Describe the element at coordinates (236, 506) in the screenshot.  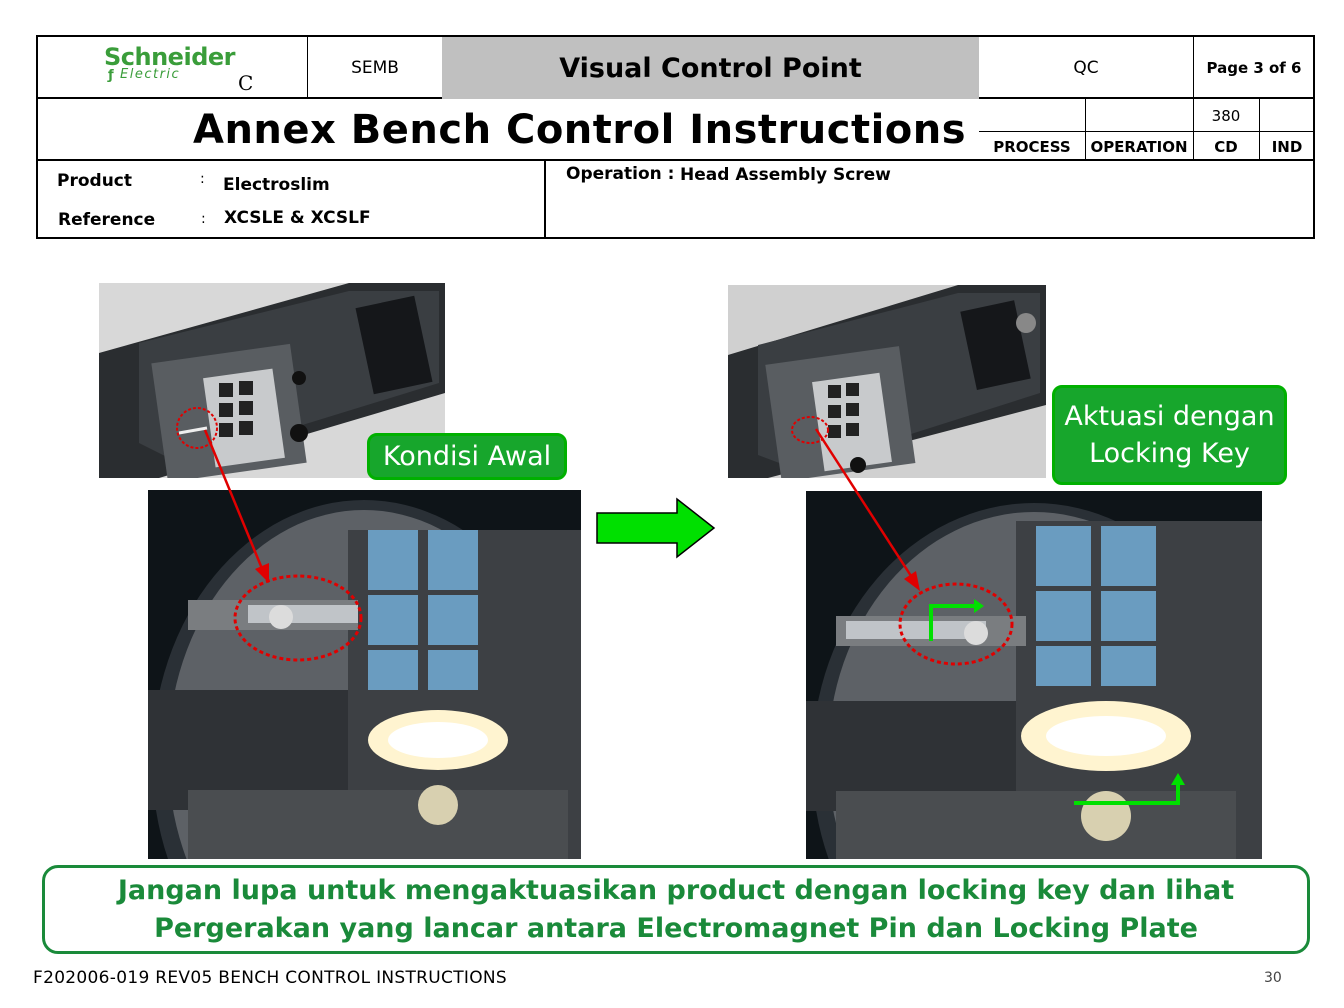
I see `left-red-arrow` at that location.